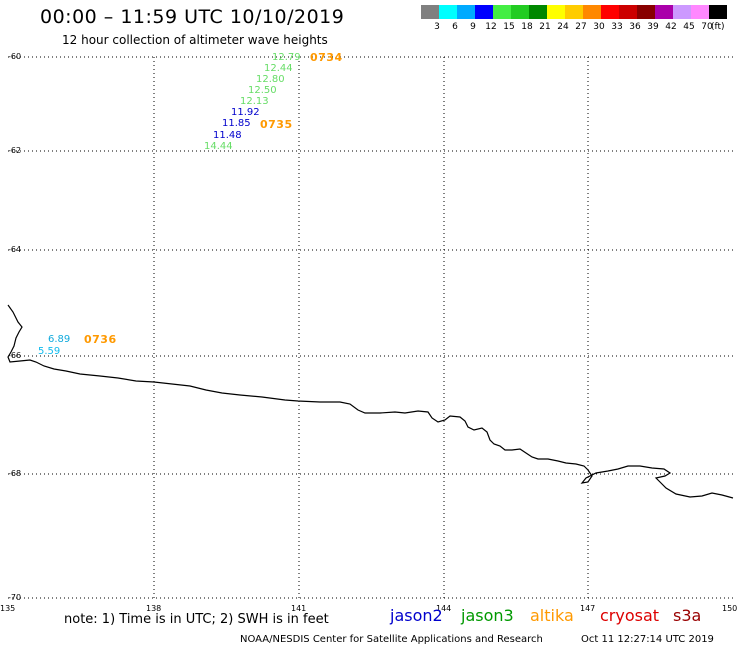 This screenshot has height=650, width=740. Describe the element at coordinates (299, 608) in the screenshot. I see `lon-label: 141` at that location.